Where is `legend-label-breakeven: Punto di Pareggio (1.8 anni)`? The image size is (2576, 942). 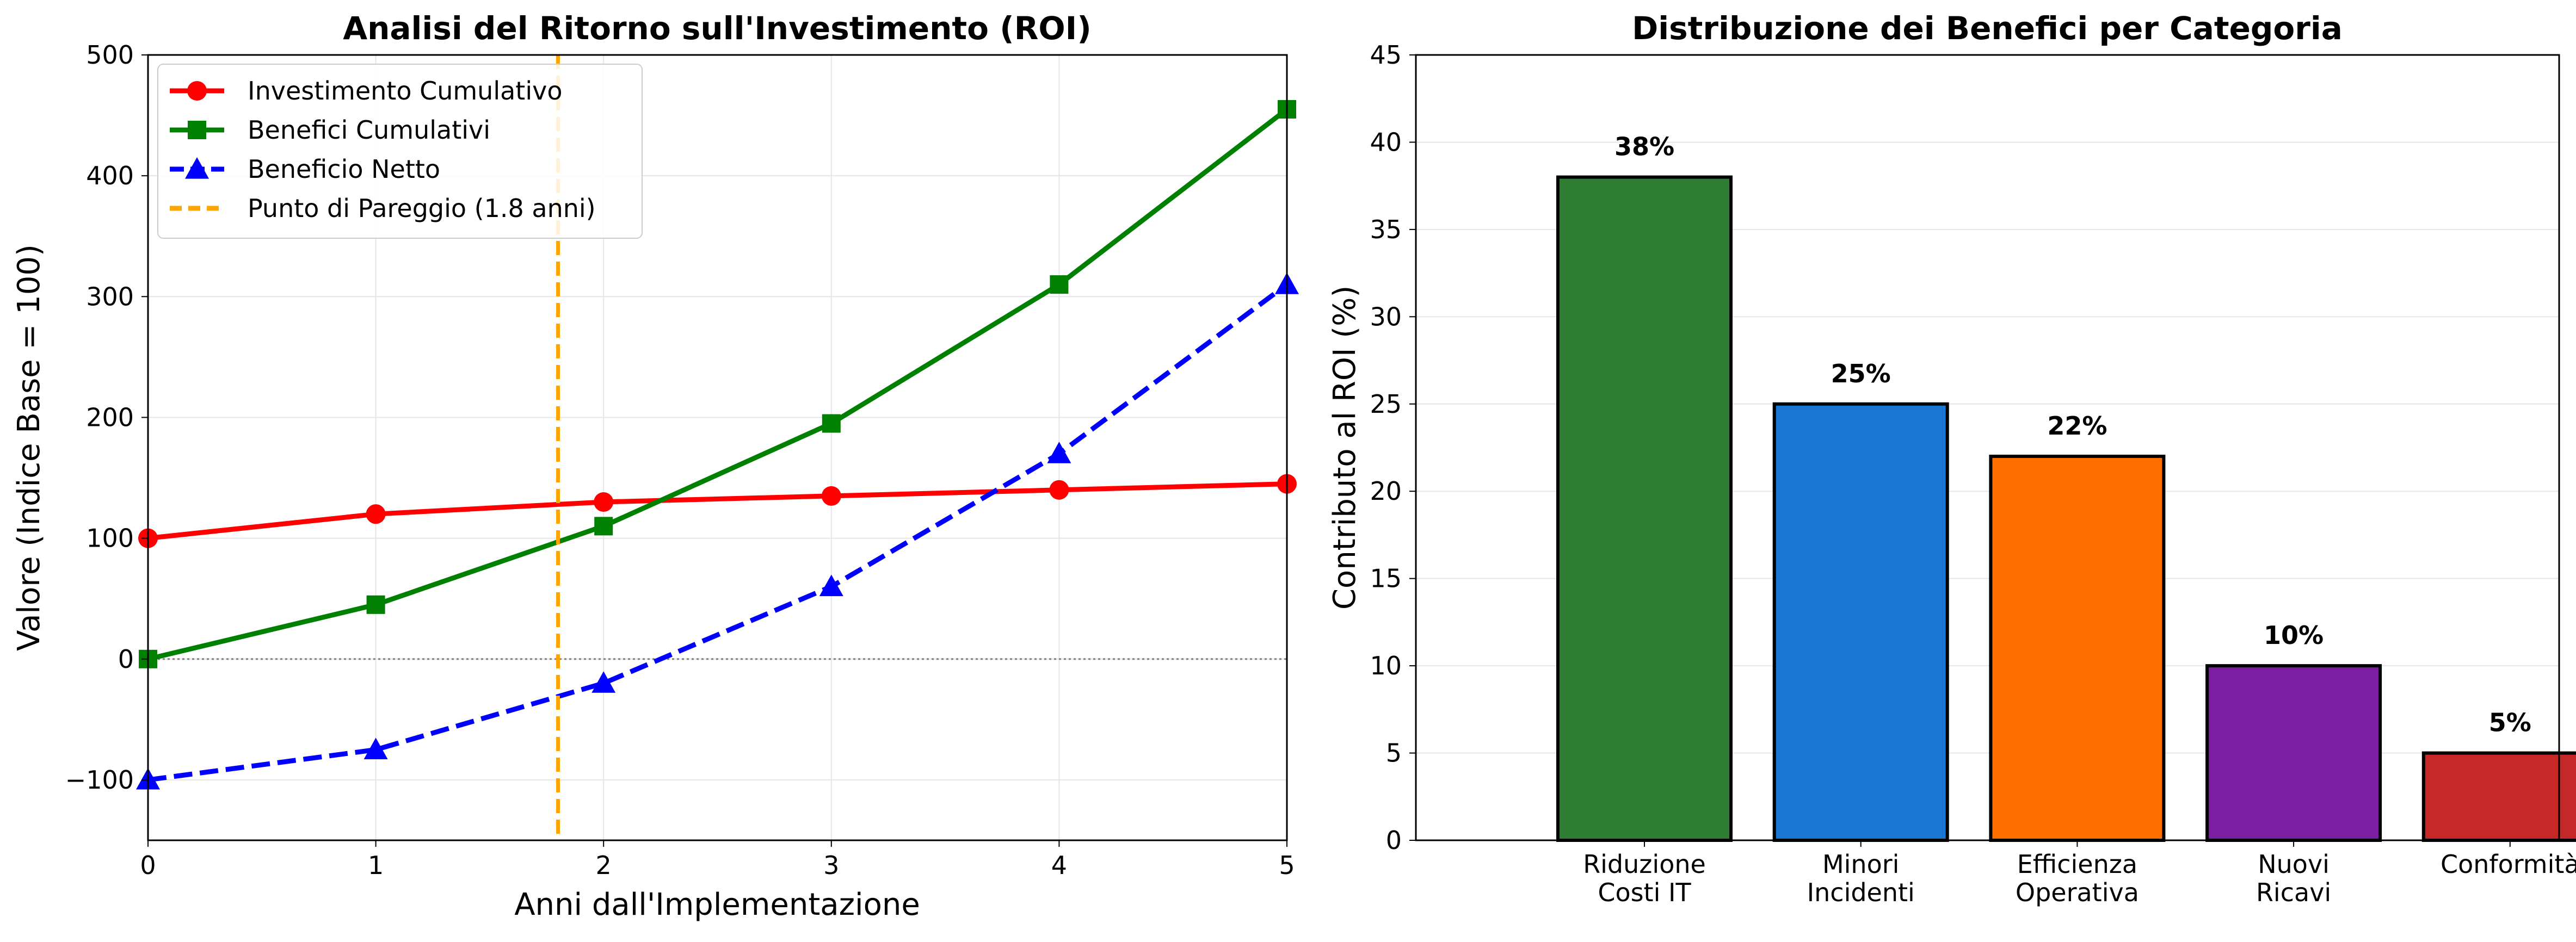
legend-label-breakeven: Punto di Pareggio (1.8 anni) is located at coordinates (422, 209).